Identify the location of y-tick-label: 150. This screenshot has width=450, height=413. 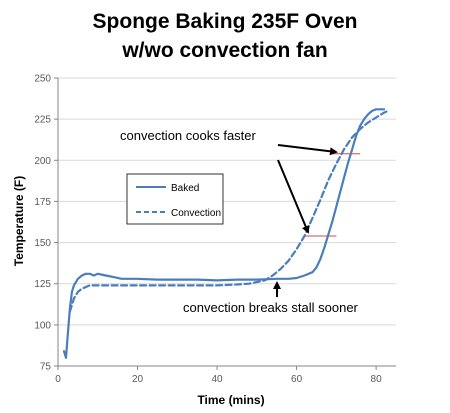
(42, 243).